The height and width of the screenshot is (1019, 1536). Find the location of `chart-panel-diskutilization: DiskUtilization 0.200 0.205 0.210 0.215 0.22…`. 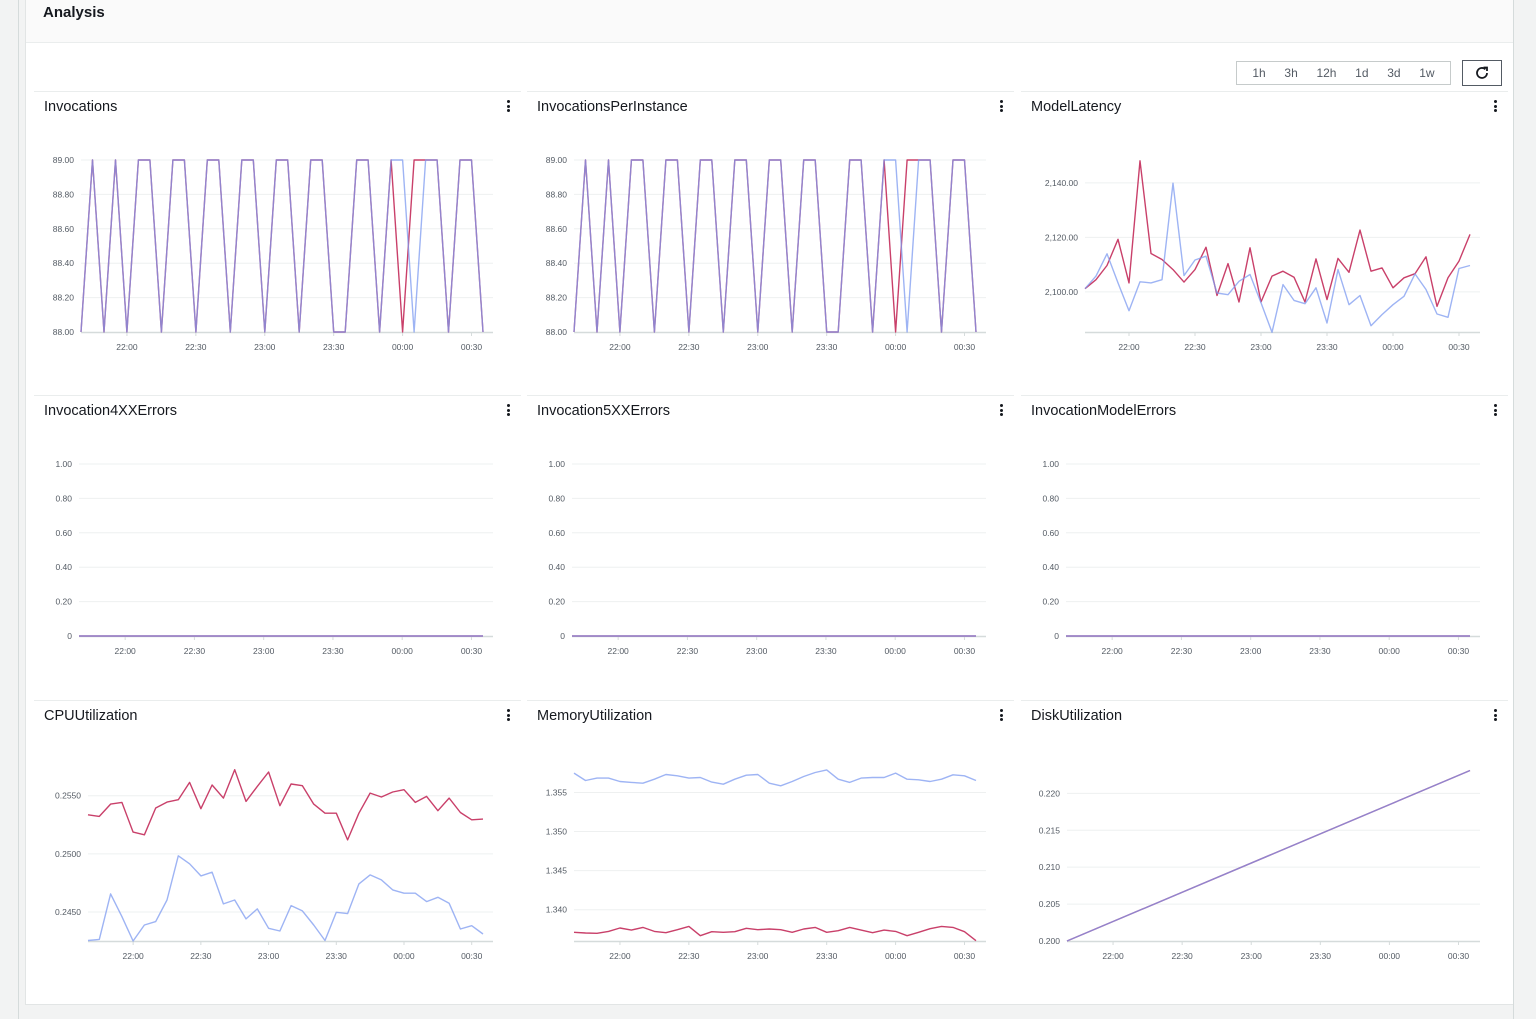

chart-panel-diskutilization: DiskUtilization 0.200 0.205 0.210 0.215 0.22… is located at coordinates (1264, 850).